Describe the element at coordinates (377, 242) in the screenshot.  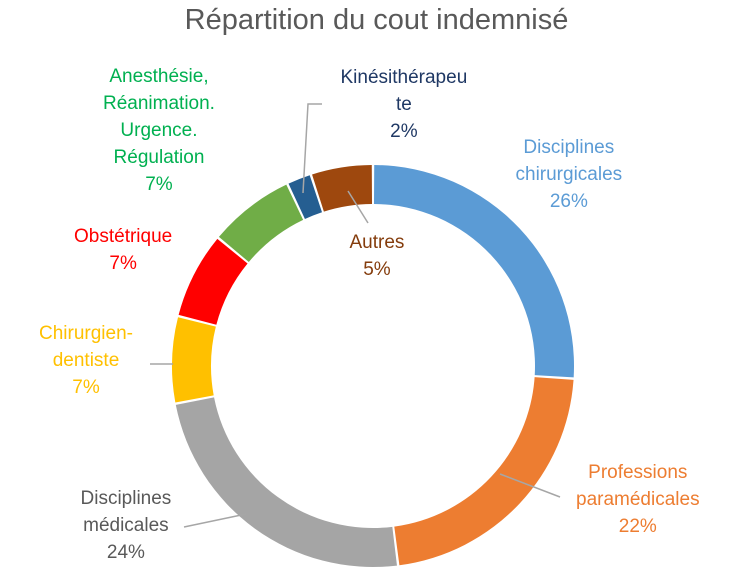
I see `label-line: Autres` at that location.